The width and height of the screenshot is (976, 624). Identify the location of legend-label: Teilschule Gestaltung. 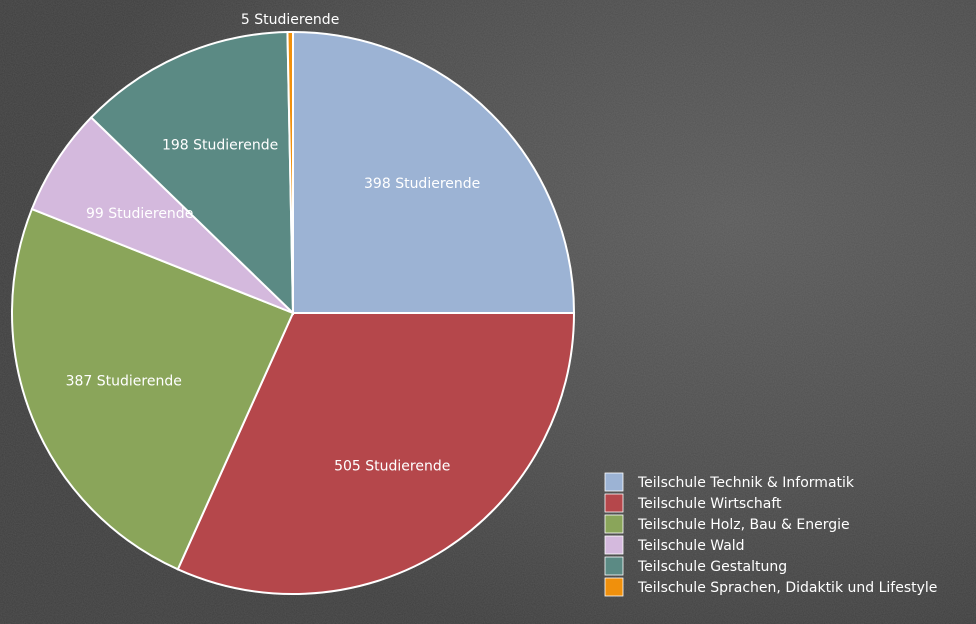
(712, 567).